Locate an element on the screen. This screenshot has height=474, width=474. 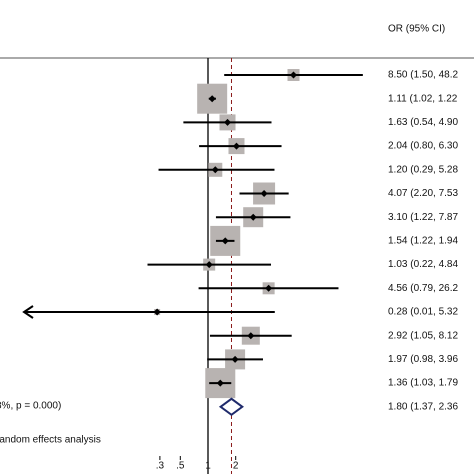
estimate-label: 8.50 (1.50, 48.2 is located at coordinates (423, 75).